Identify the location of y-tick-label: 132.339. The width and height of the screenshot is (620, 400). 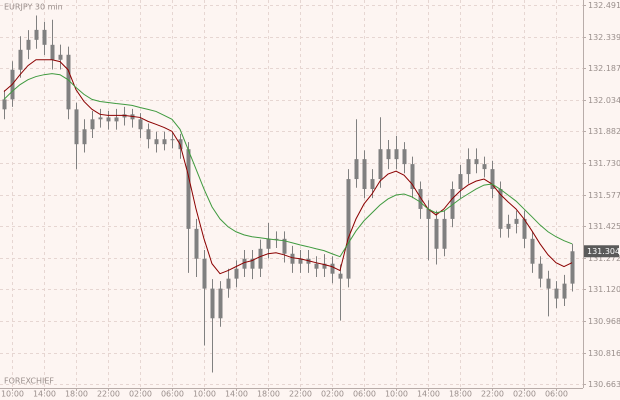
(604, 37).